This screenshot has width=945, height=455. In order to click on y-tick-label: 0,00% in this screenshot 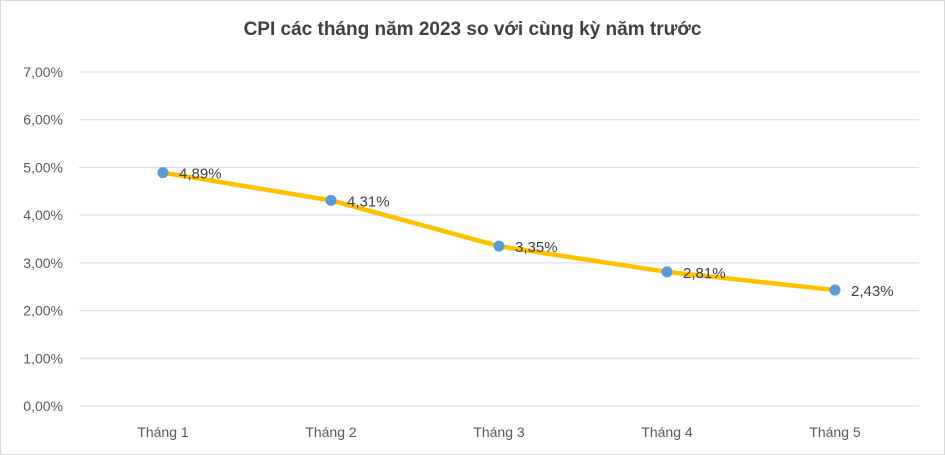, I will do `click(43, 406)`.